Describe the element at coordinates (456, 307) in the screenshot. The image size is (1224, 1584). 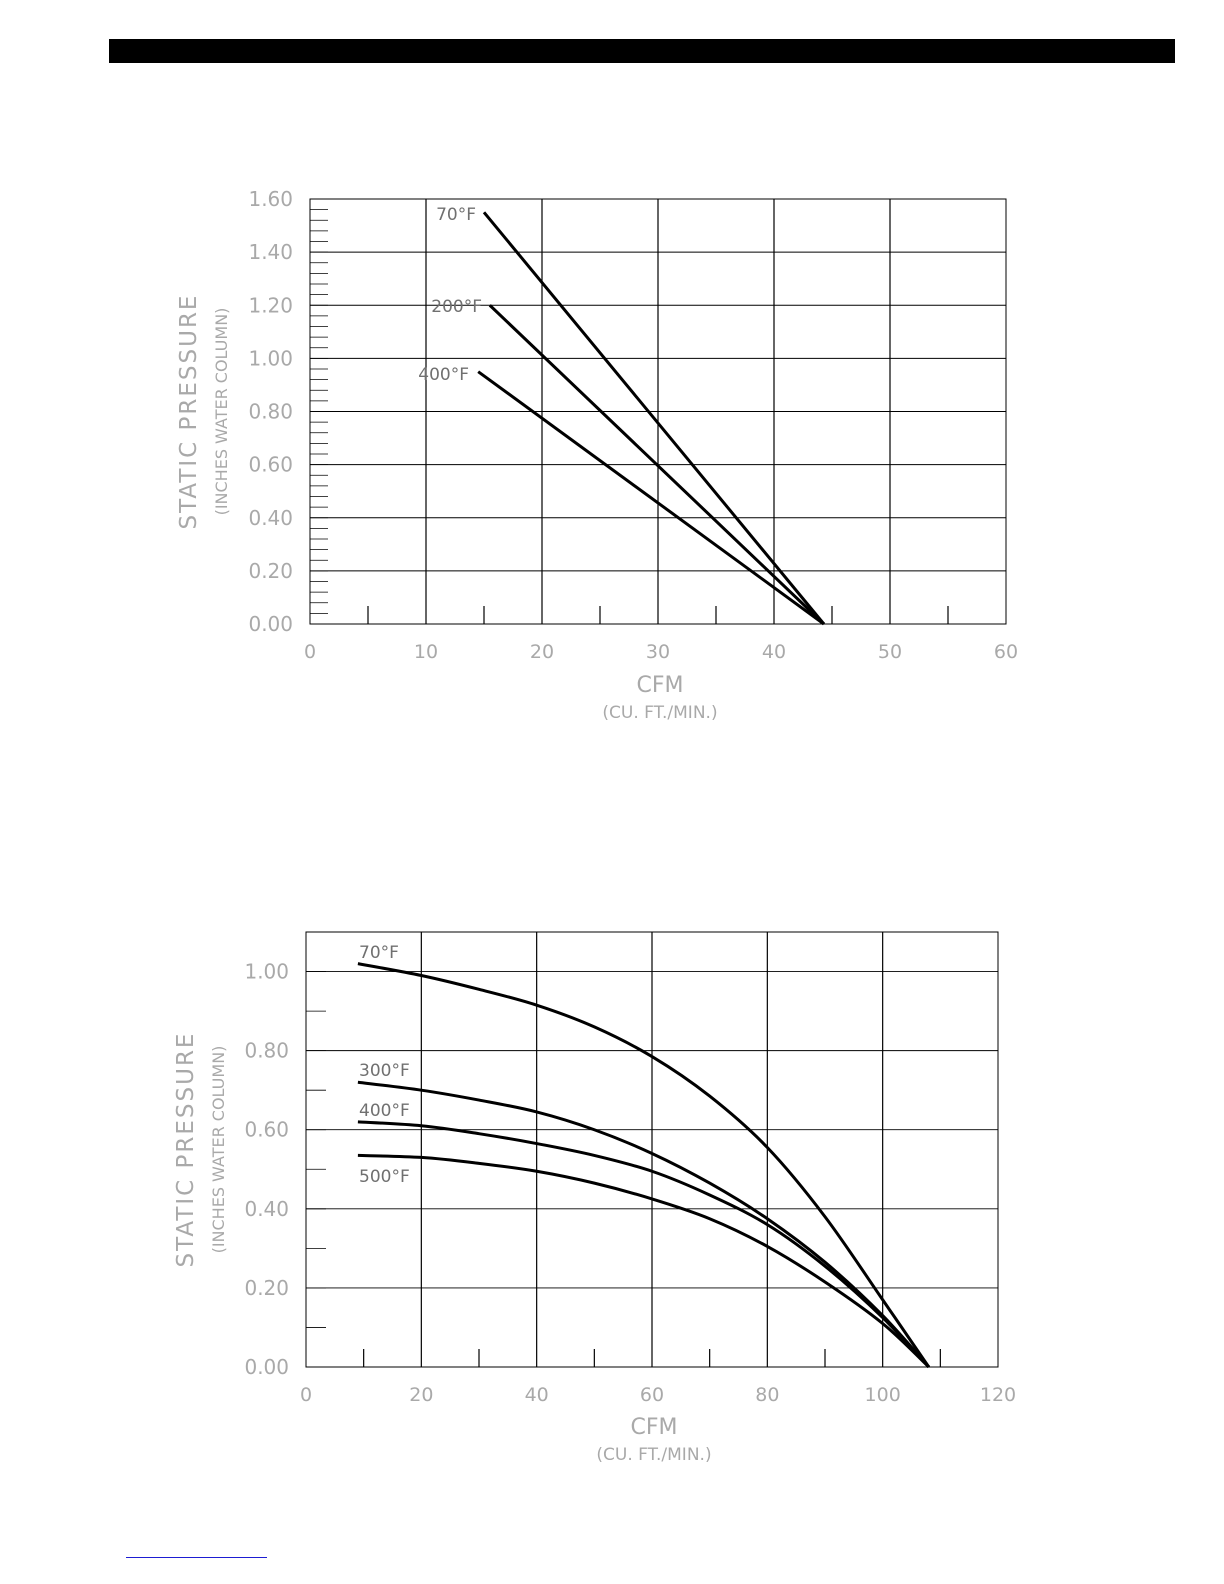
I see `series-label: 200°F` at that location.